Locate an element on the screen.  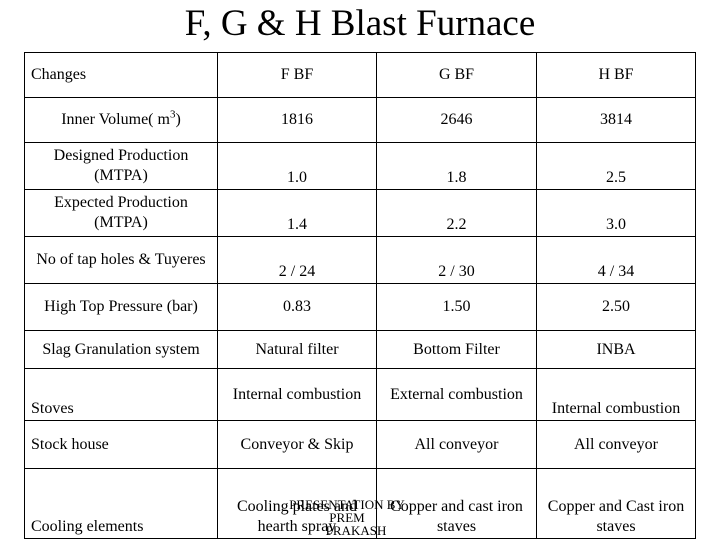
cell-h-bf: 3.0 is located at coordinates (616, 213).